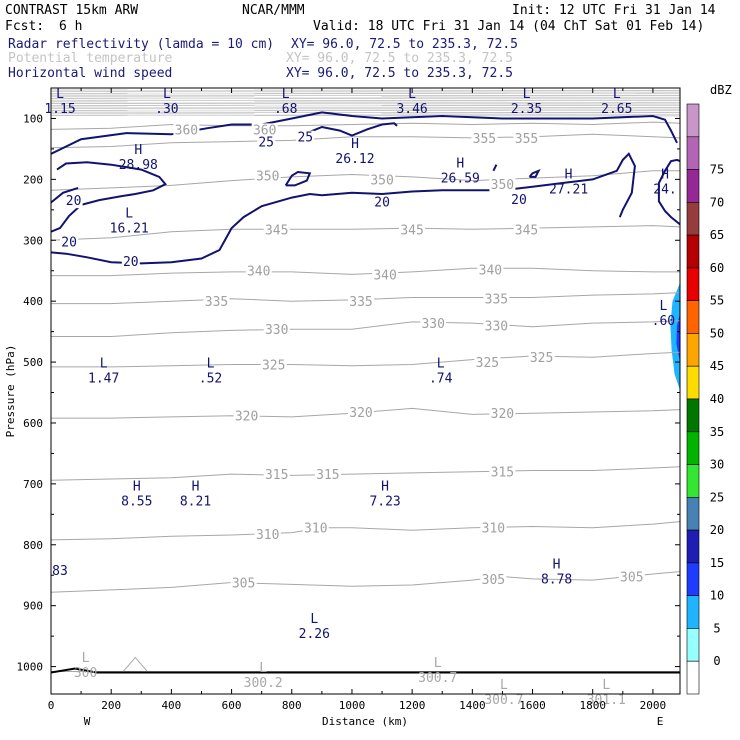  What do you see at coordinates (263, 683) in the screenshot?
I see `theta-extremum-value-1: 300.2` at bounding box center [263, 683].